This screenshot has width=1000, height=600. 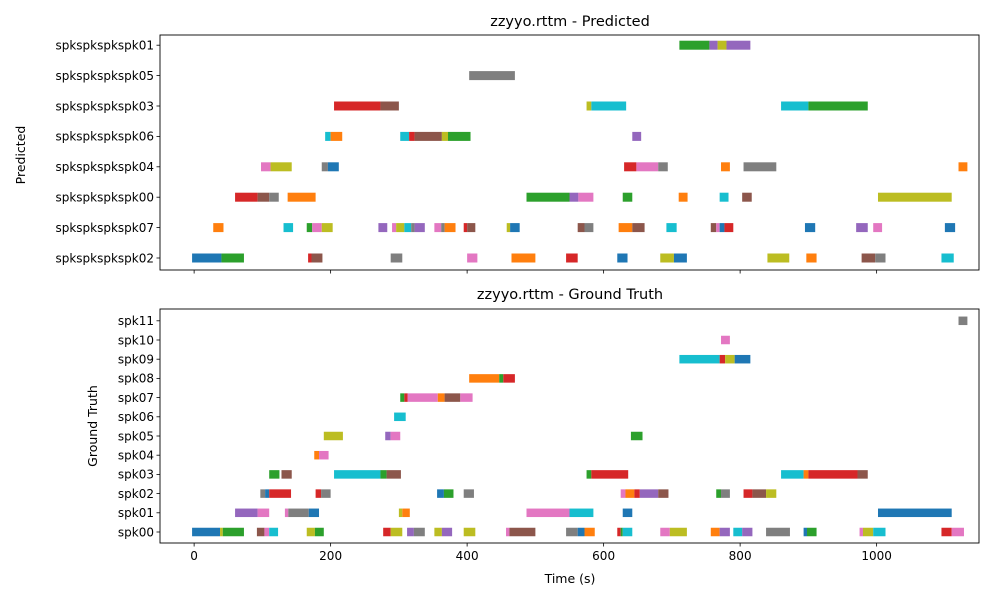 What do you see at coordinates (467, 556) in the screenshot?
I see `ground-truth-xtick-label: 400` at bounding box center [467, 556].